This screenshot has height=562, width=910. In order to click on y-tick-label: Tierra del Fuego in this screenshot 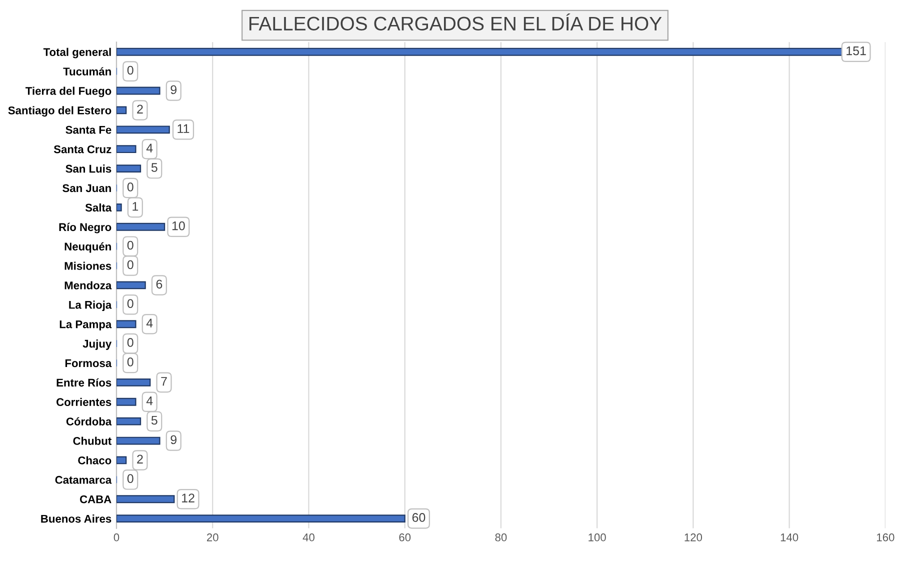, I will do `click(69, 92)`.